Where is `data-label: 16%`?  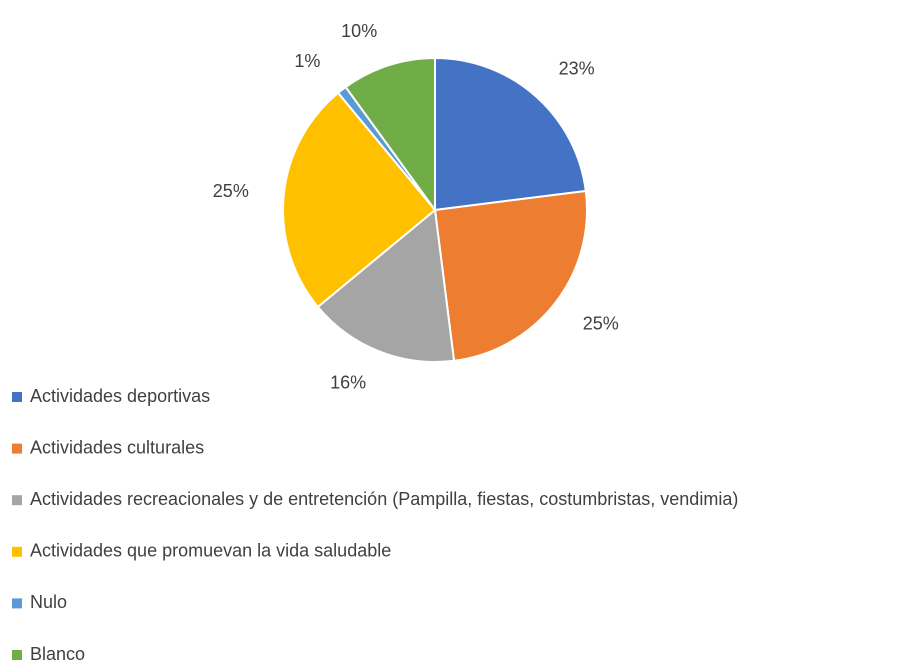 data-label: 16% is located at coordinates (348, 383).